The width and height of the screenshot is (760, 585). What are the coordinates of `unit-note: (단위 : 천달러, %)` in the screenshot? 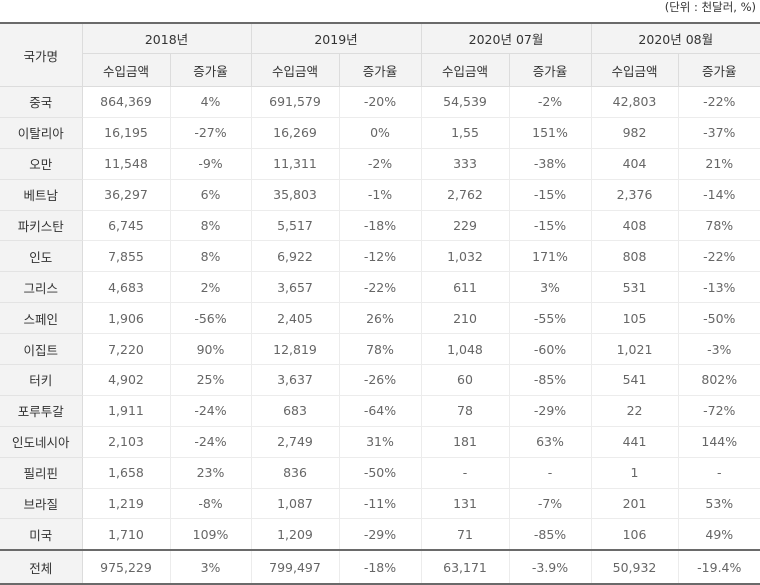 It's located at (710, 7).